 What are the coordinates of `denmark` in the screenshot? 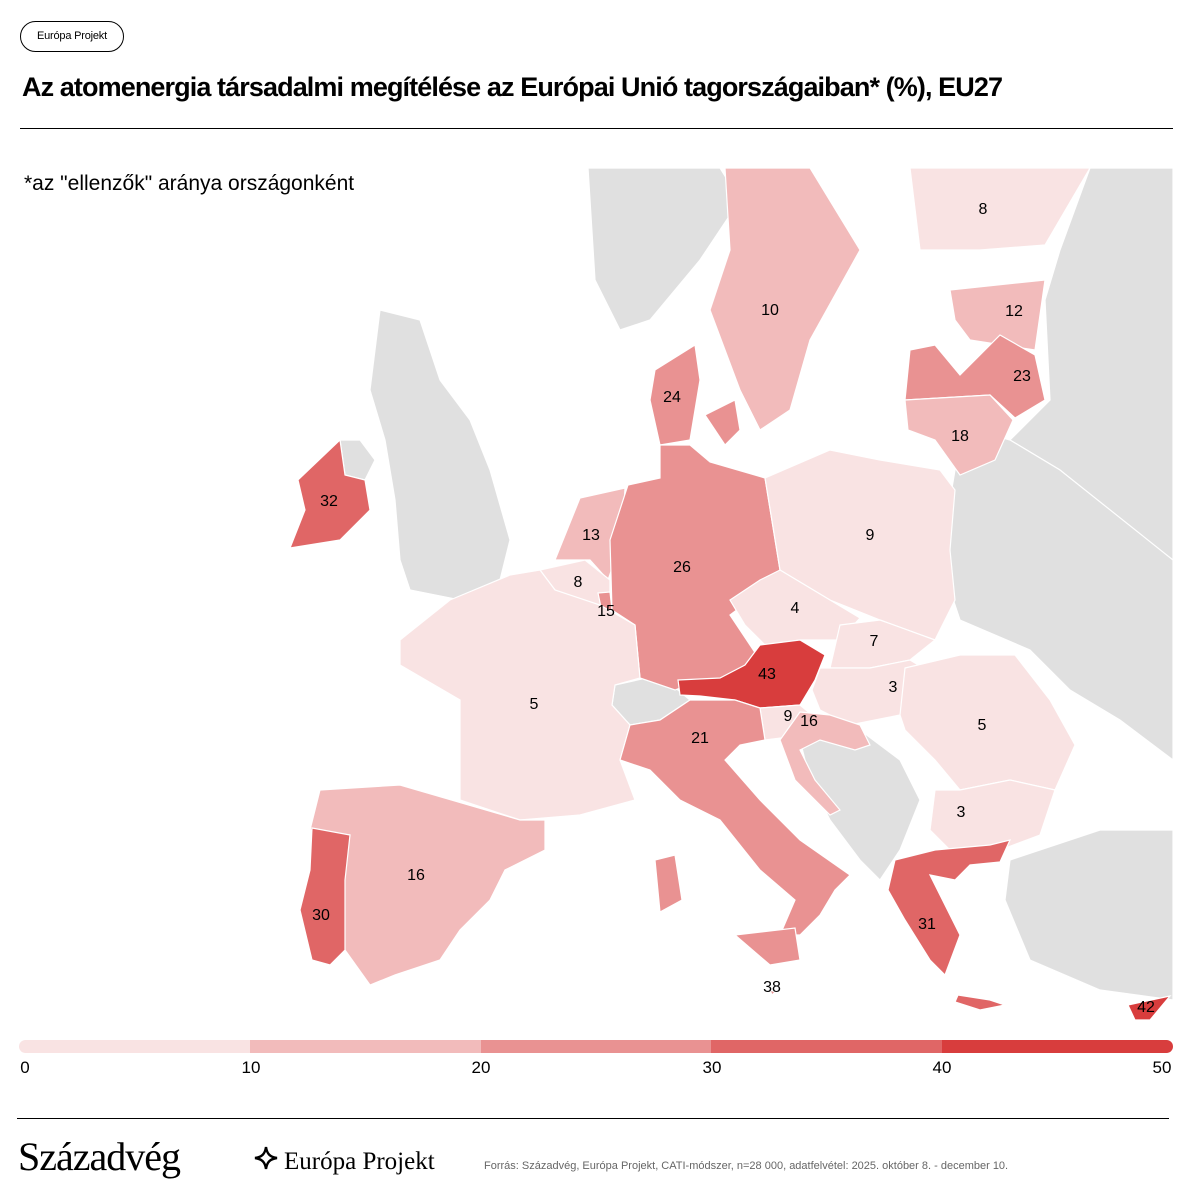 It's located at (675, 395).